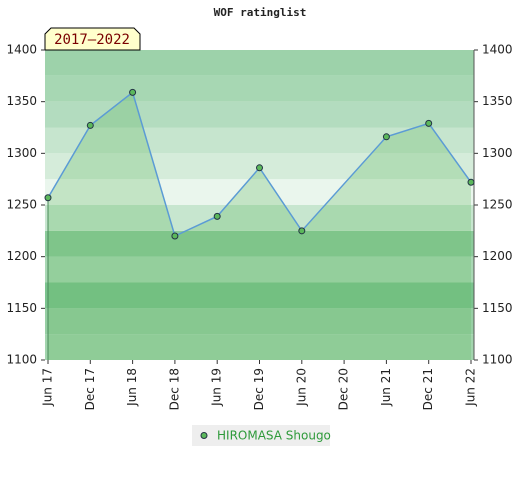 The image size is (520, 480). What do you see at coordinates (259, 389) in the screenshot?
I see `x-tick-label: Dec 19` at bounding box center [259, 389].